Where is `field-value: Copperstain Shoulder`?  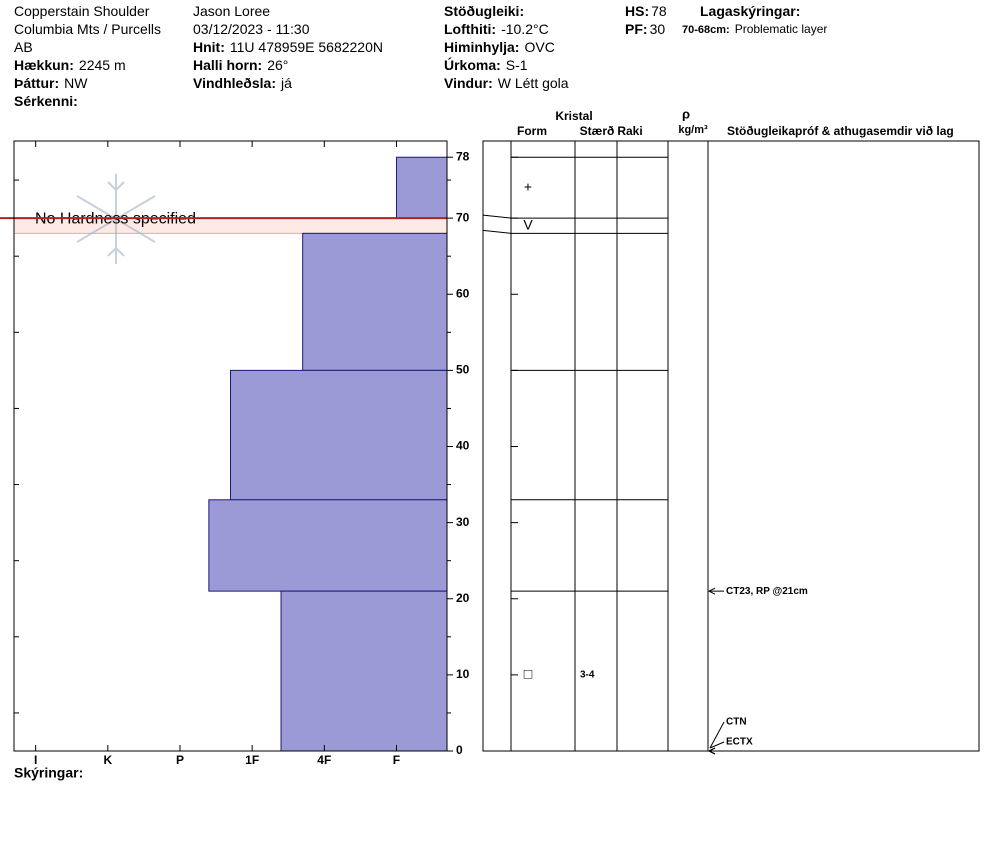 field-value: Copperstain Shoulder is located at coordinates (82, 11).